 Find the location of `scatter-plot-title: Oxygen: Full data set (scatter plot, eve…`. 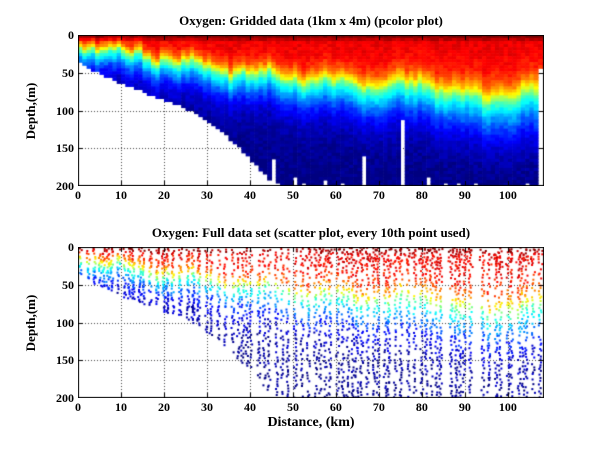

scatter-plot-title: Oxygen: Full data set (scatter plot, eve… is located at coordinates (311, 232).